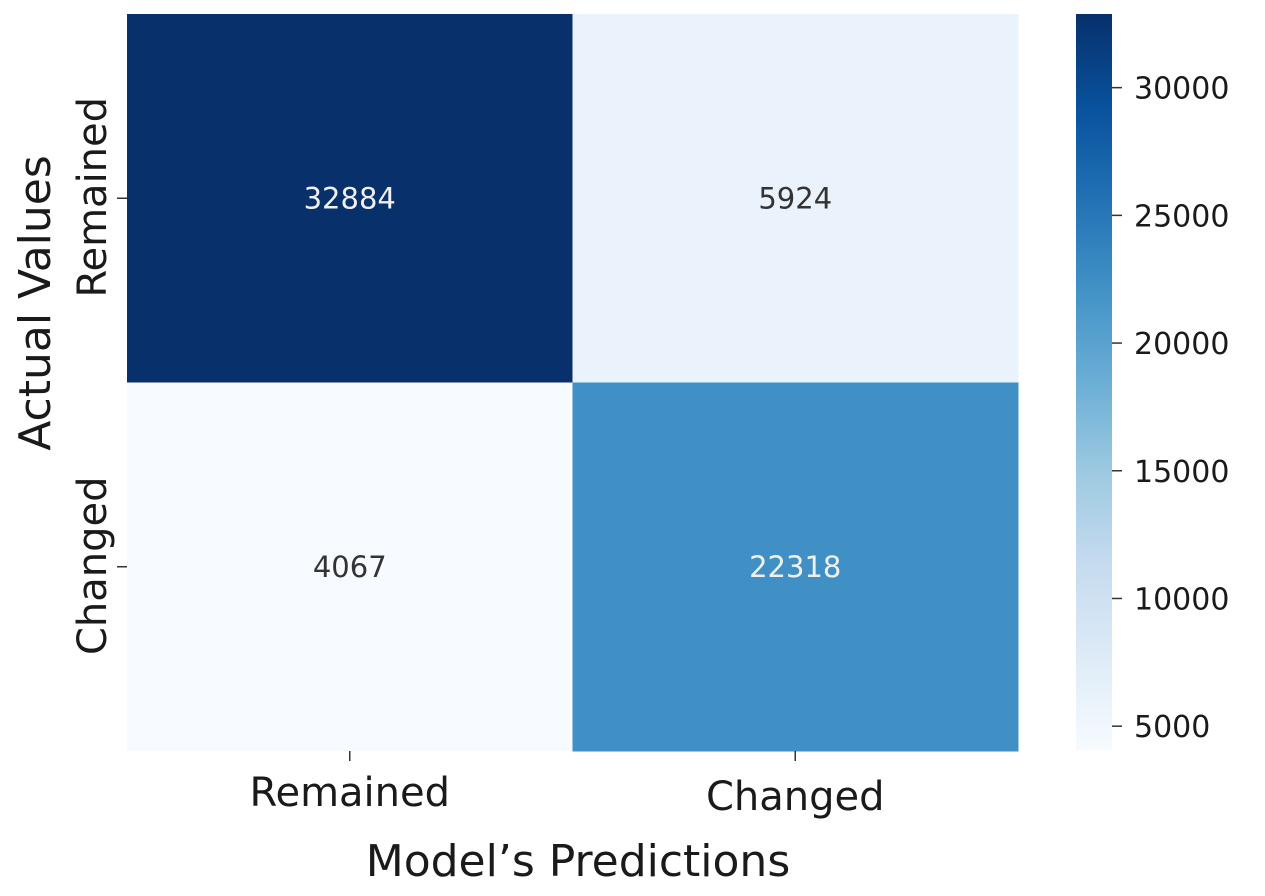 The height and width of the screenshot is (896, 1265). Describe the element at coordinates (578, 861) in the screenshot. I see `x-axis-title: Model’s Predictions` at that location.